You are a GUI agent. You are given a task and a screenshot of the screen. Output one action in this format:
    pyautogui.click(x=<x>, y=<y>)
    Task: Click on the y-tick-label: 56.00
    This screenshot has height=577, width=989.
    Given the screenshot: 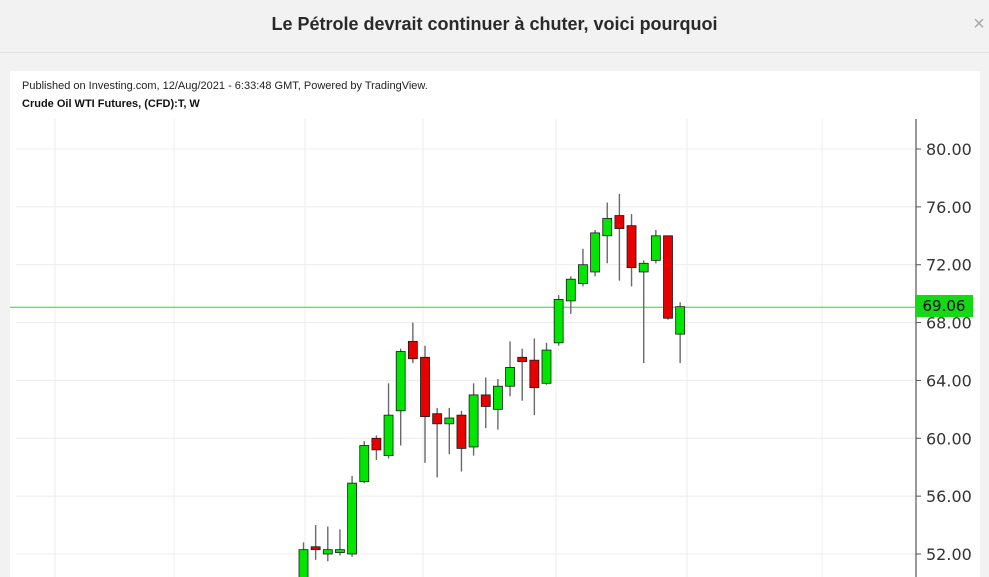 What is the action you would take?
    pyautogui.click(x=949, y=496)
    